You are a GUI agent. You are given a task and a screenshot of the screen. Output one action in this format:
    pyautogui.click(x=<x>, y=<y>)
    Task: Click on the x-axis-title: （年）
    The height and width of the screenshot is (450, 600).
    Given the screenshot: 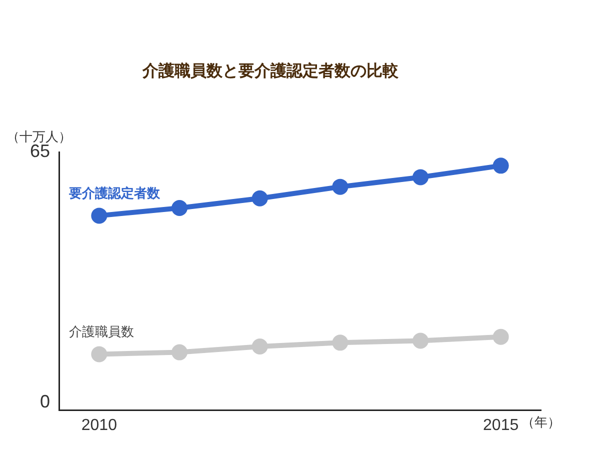 What is the action you would take?
    pyautogui.click(x=541, y=422)
    